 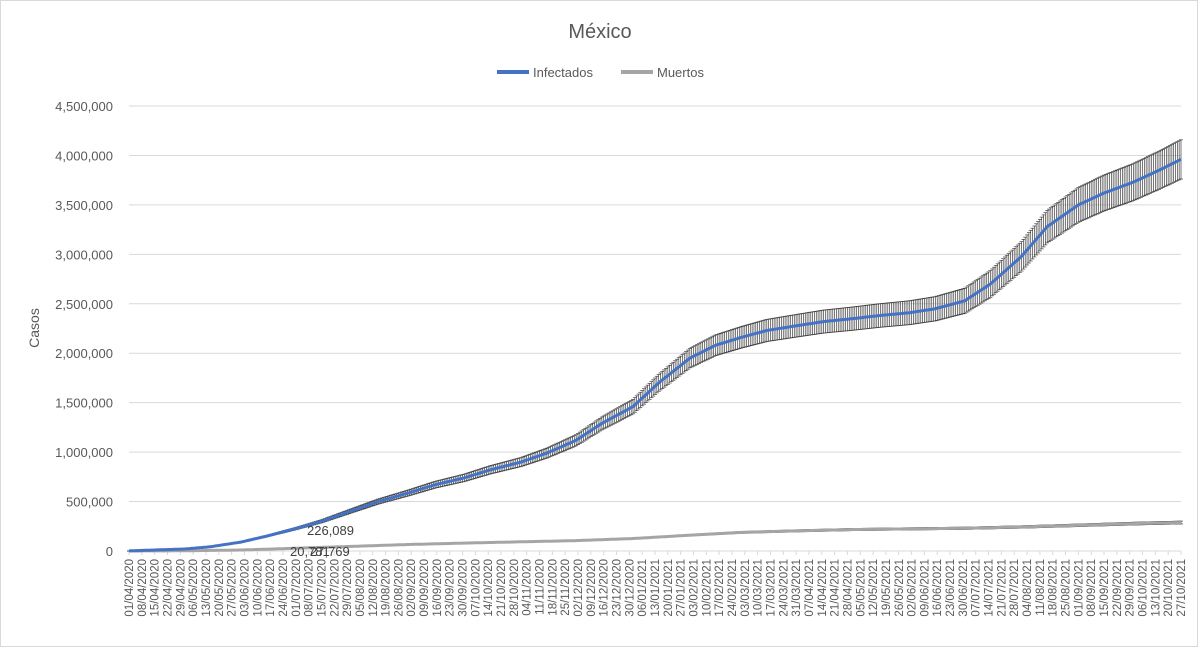 What do you see at coordinates (1156, 588) in the screenshot?
I see `x-tick-label: 13/10/2021` at bounding box center [1156, 588].